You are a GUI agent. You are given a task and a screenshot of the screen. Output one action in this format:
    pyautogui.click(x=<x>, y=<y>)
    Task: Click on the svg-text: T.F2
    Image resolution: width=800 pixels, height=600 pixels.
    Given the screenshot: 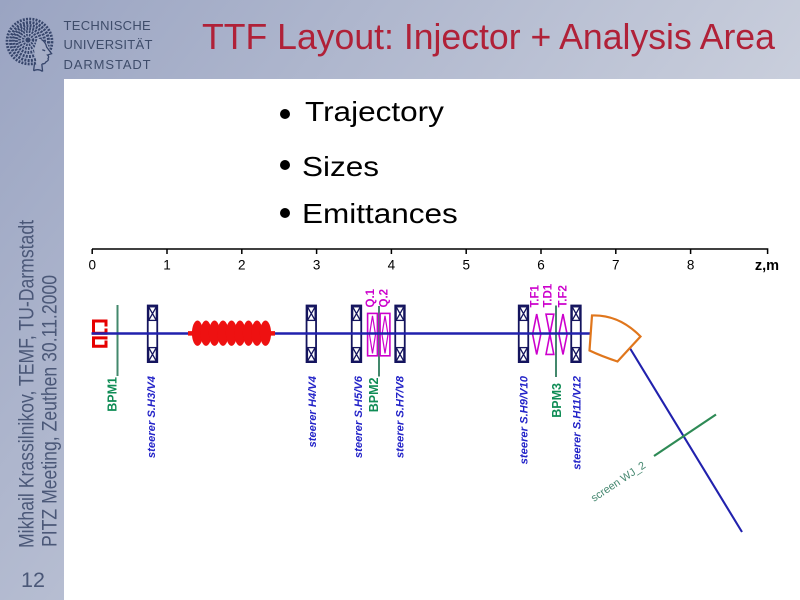 What is the action you would take?
    pyautogui.click(x=563, y=296)
    